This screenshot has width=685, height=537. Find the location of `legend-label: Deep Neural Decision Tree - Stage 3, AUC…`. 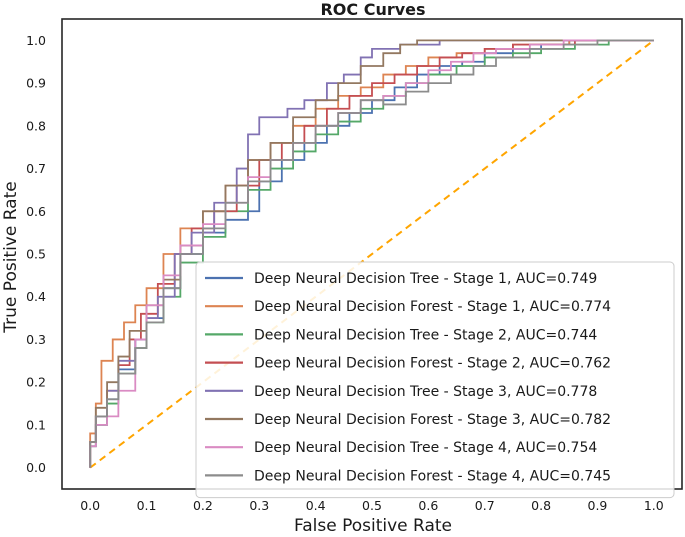

legend-label: Deep Neural Decision Tree - Stage 3, AUC… is located at coordinates (425, 392).